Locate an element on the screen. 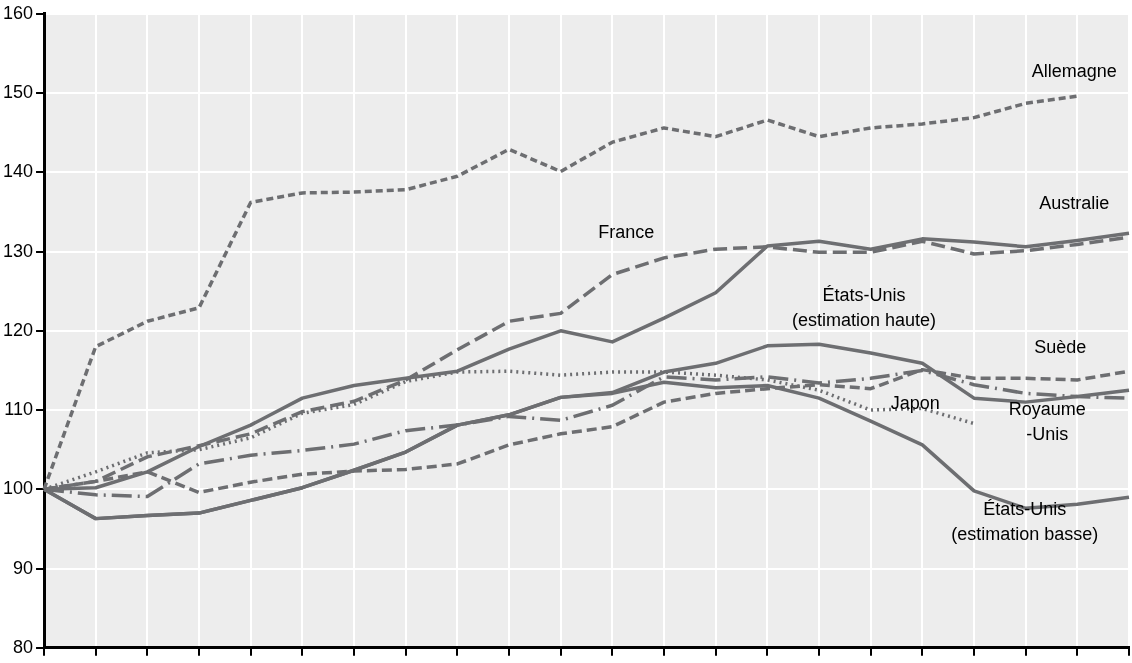  series-label: Australie is located at coordinates (1074, 203).